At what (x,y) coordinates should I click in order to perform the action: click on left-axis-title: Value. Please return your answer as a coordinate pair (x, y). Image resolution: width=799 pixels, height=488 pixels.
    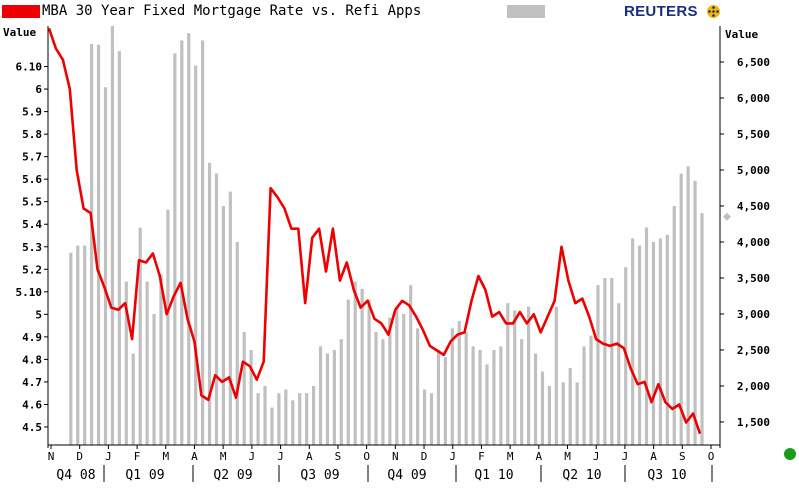
    Looking at the image, I should click on (20, 32).